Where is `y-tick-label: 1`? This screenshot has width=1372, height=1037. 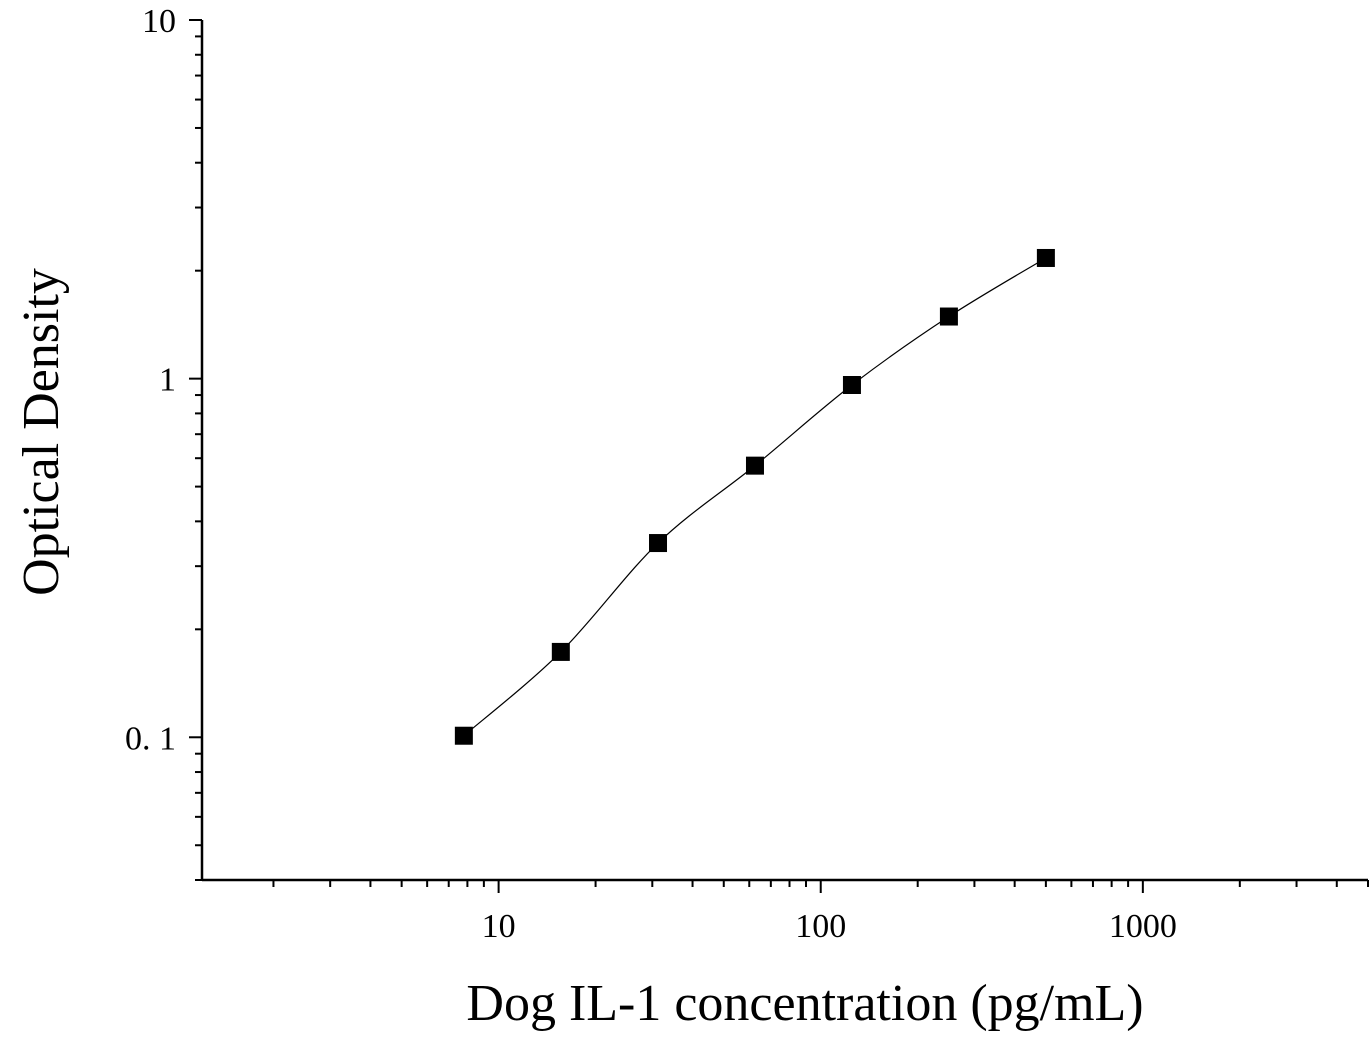 y-tick-label: 1 is located at coordinates (167, 380).